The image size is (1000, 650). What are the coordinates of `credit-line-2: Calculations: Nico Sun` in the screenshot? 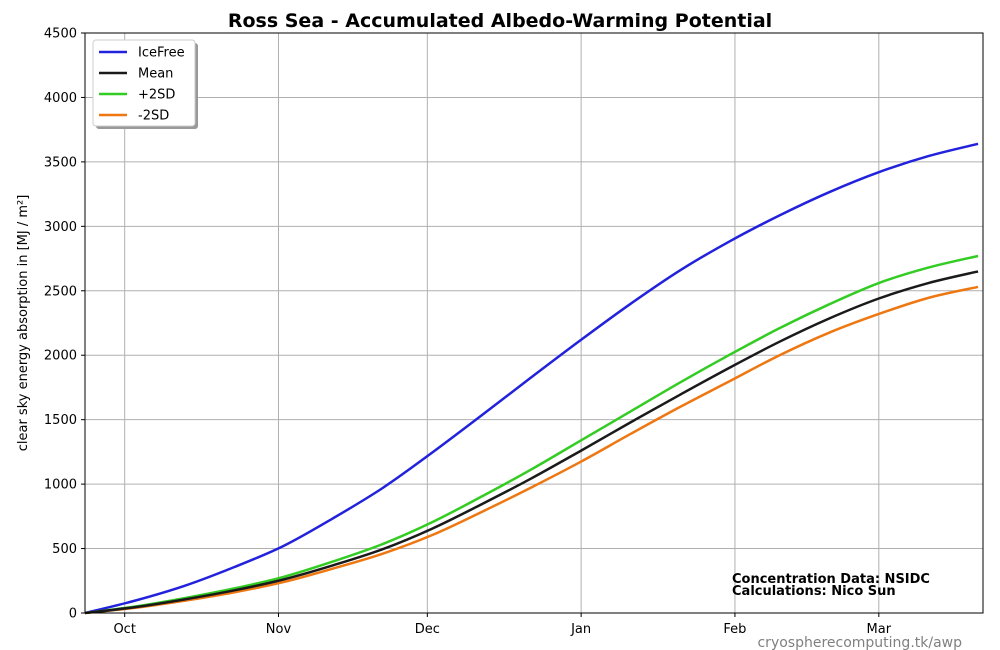 It's located at (814, 591).